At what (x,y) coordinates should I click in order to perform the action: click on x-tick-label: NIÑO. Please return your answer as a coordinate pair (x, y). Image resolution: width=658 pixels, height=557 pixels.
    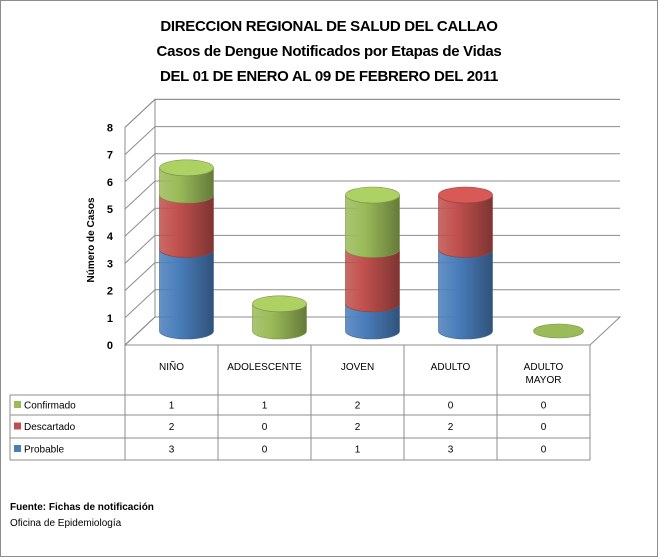
    Looking at the image, I should click on (171, 366).